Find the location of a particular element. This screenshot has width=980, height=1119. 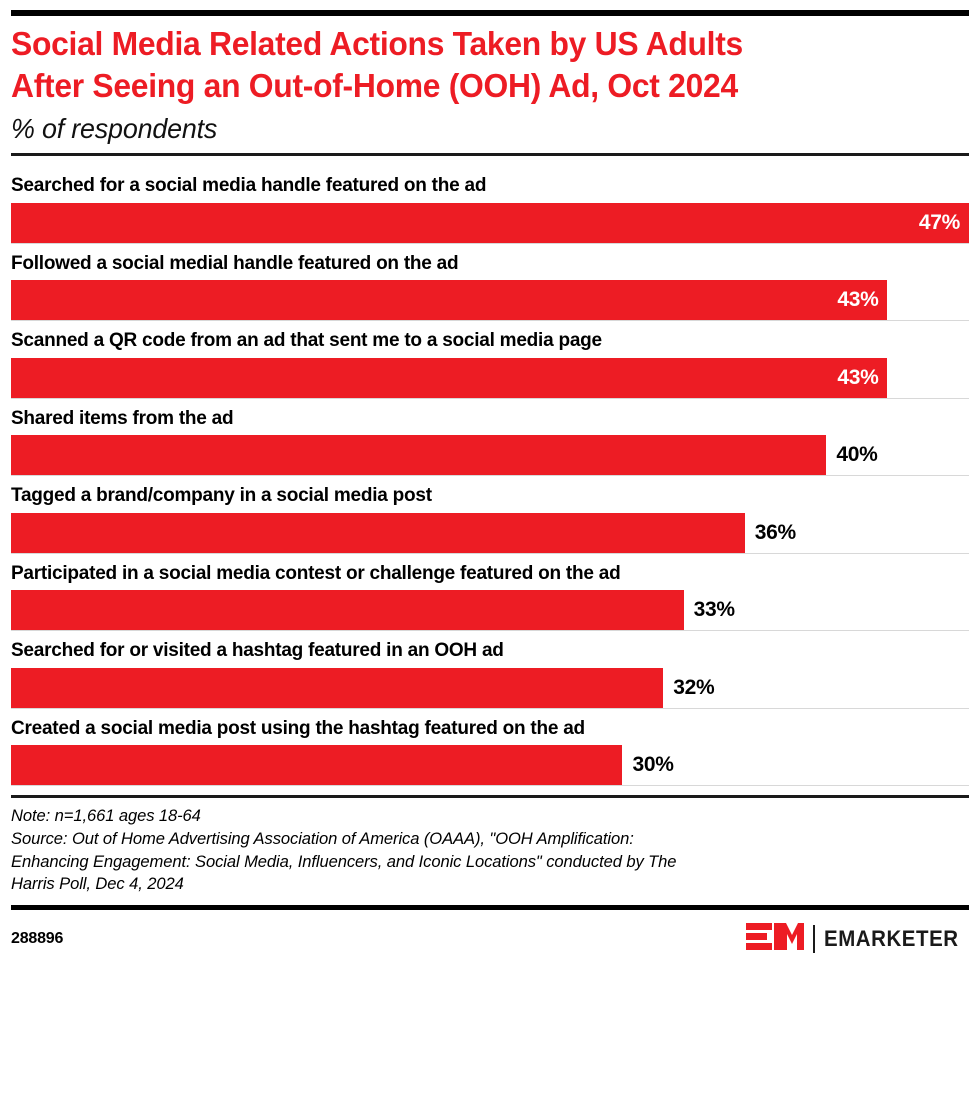

logo-divider is located at coordinates (814, 939).